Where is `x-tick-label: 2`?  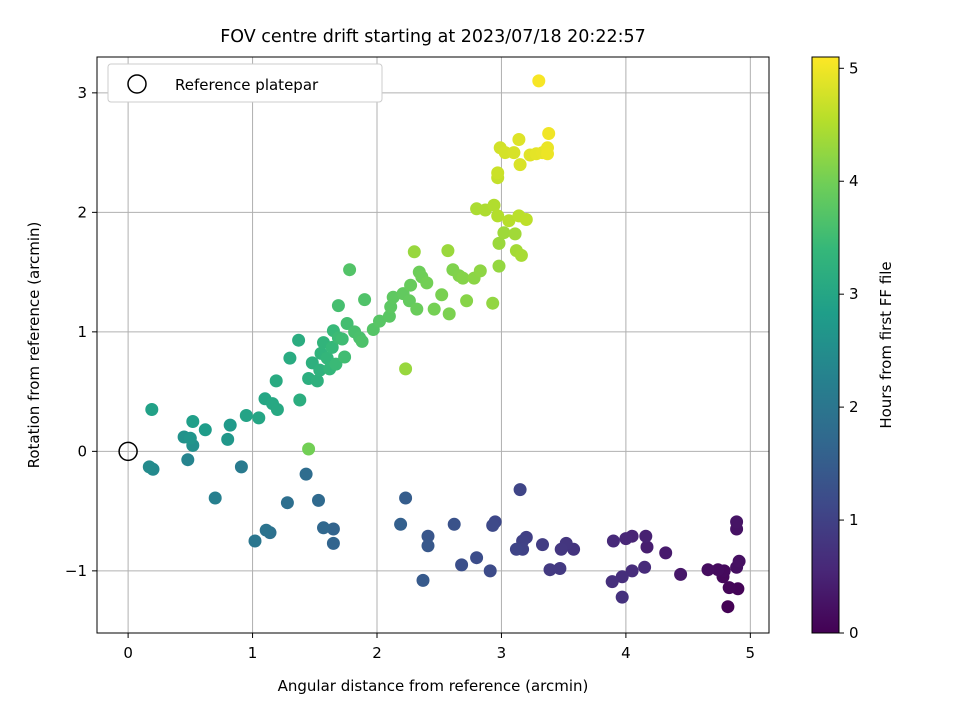
x-tick-label: 2 is located at coordinates (377, 653).